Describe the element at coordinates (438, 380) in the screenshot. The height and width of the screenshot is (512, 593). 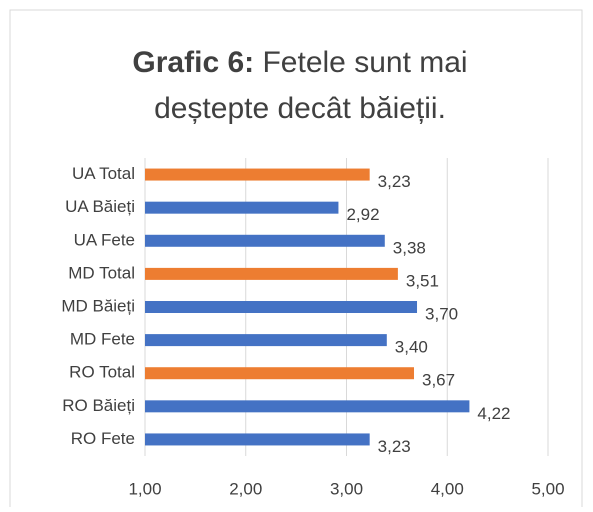
I see `data-label: 3,67` at that location.